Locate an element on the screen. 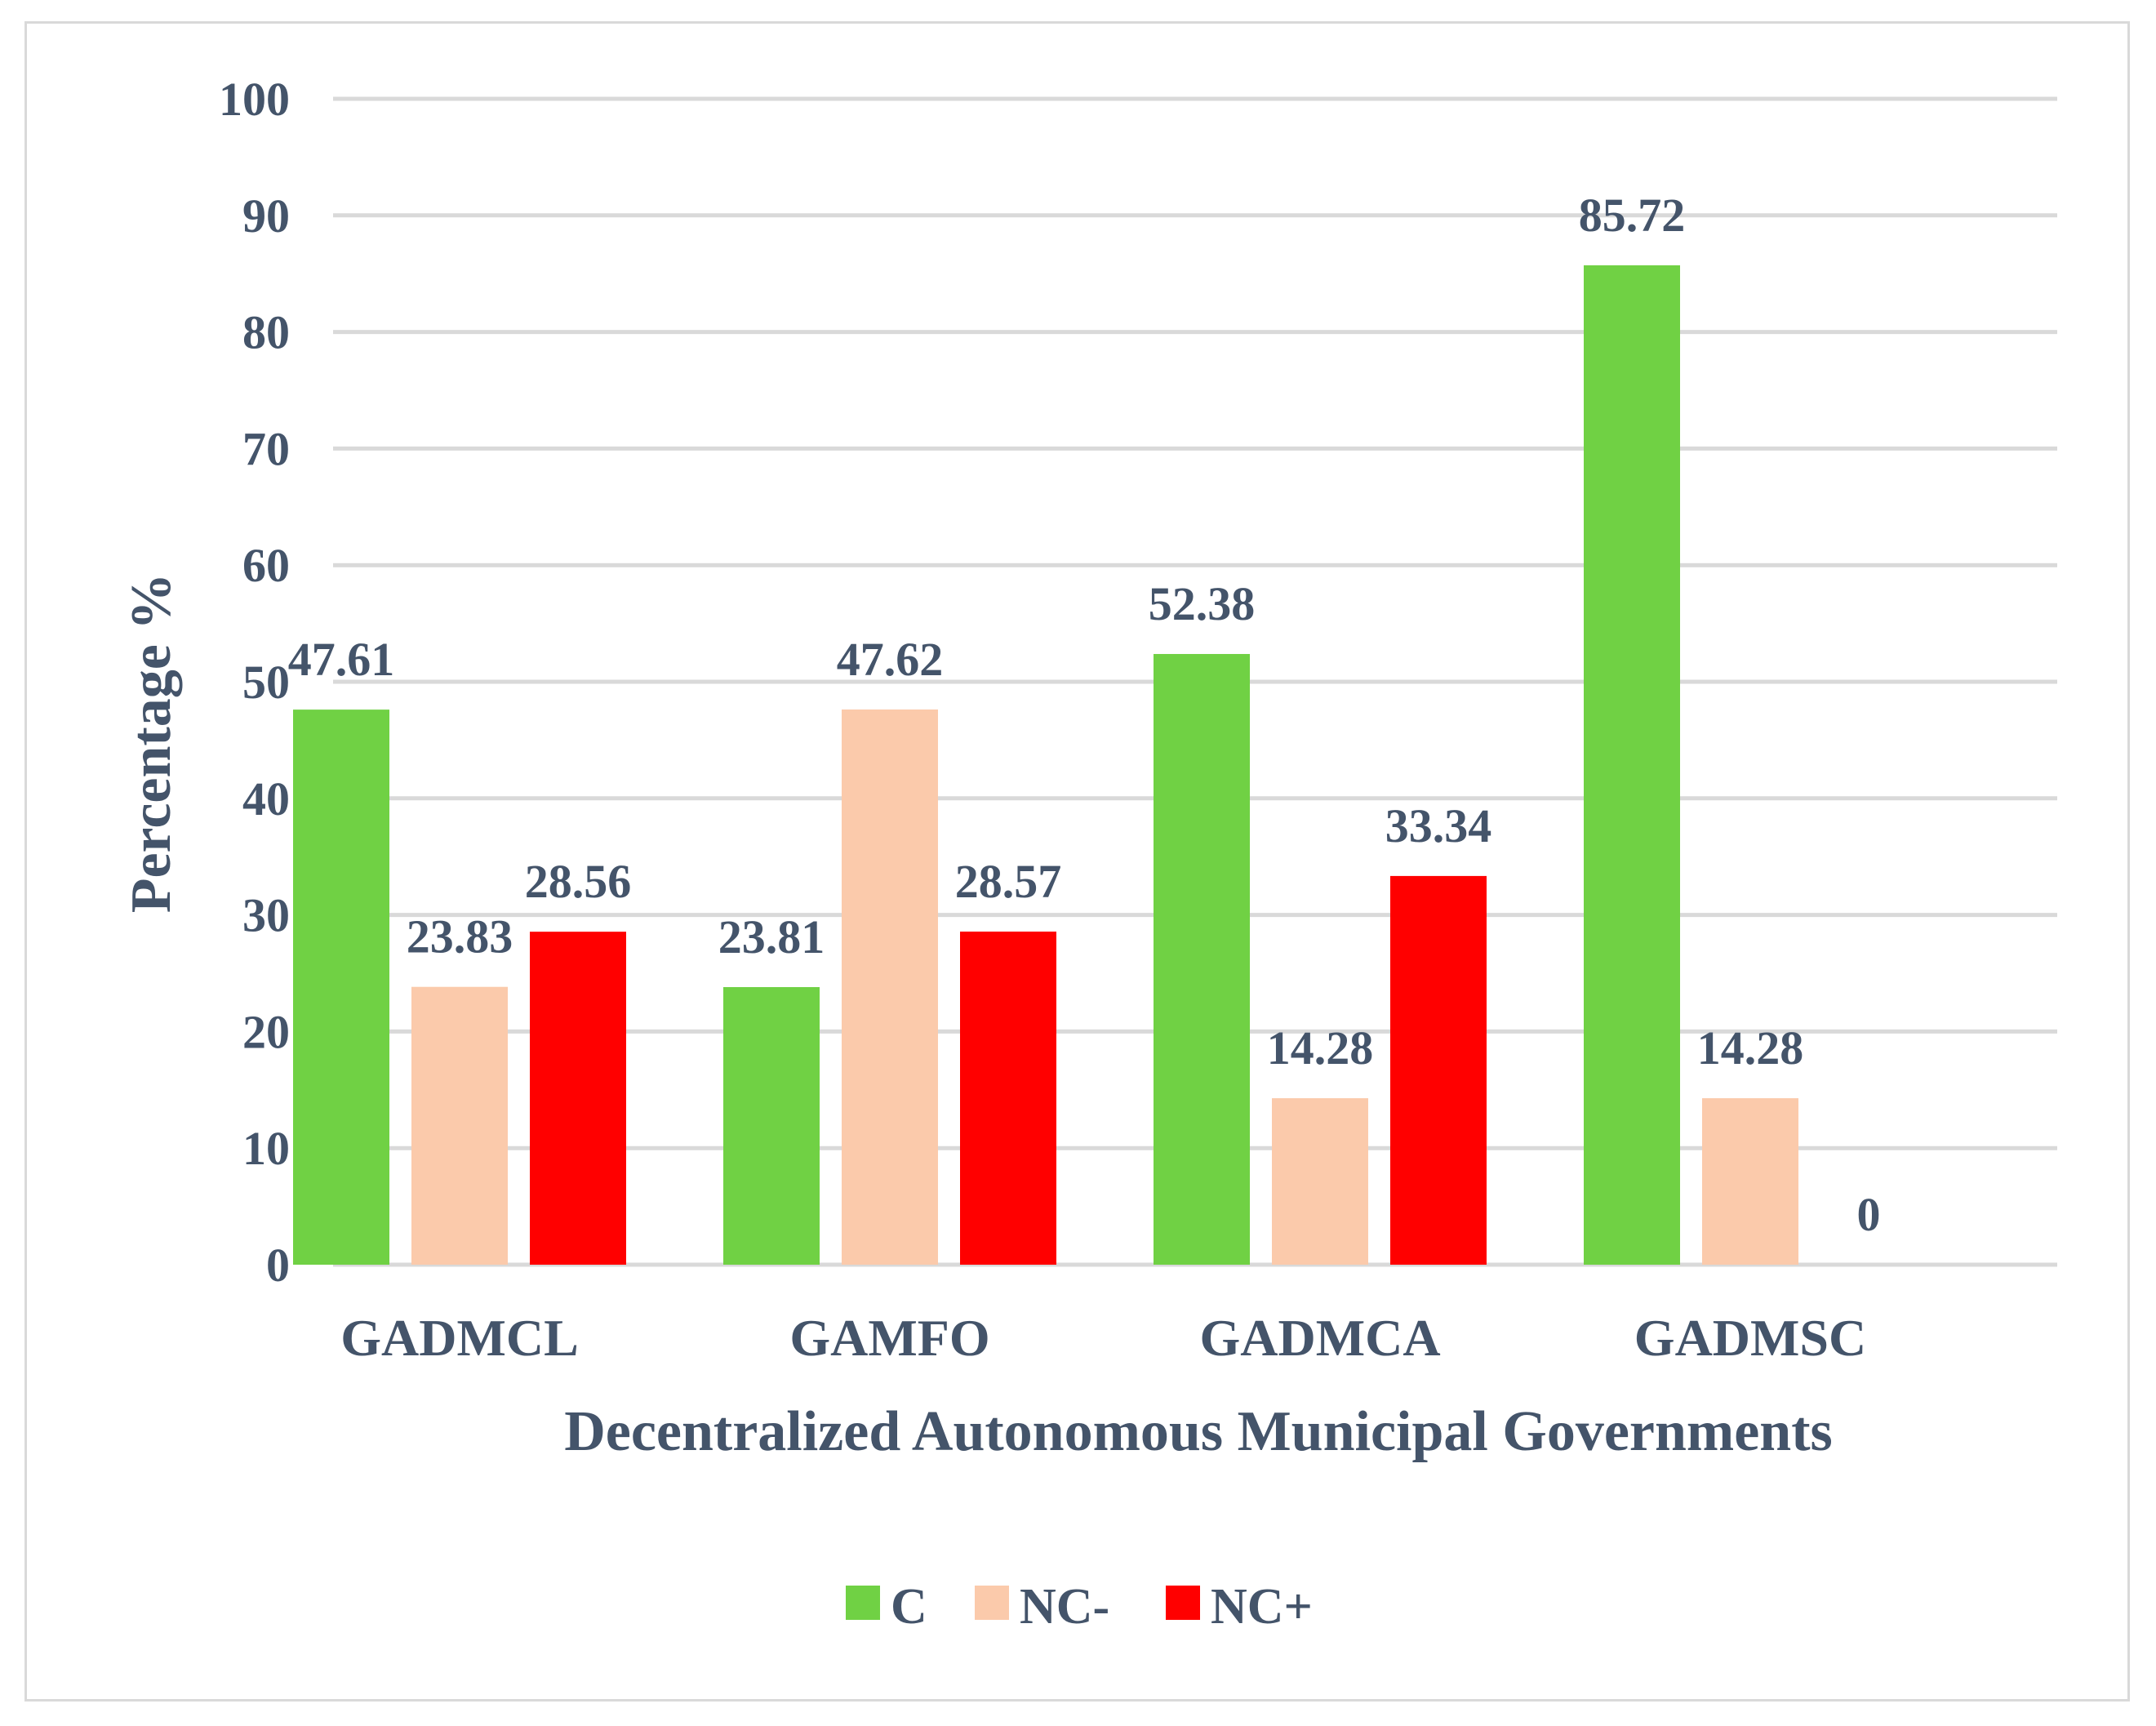 This screenshot has height=1726, width=2156. y-tick-label: 40 is located at coordinates (266, 798).